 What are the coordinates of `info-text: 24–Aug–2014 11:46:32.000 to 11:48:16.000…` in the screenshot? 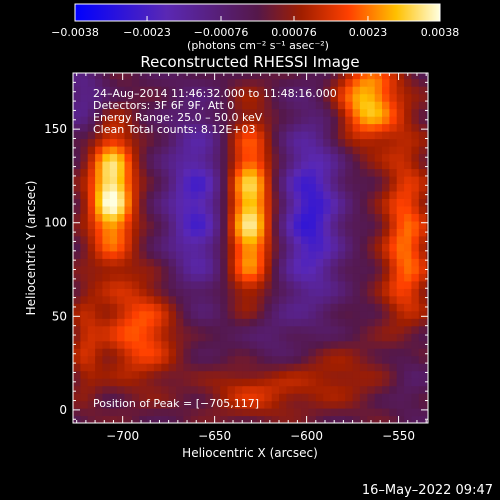 It's located at (215, 111).